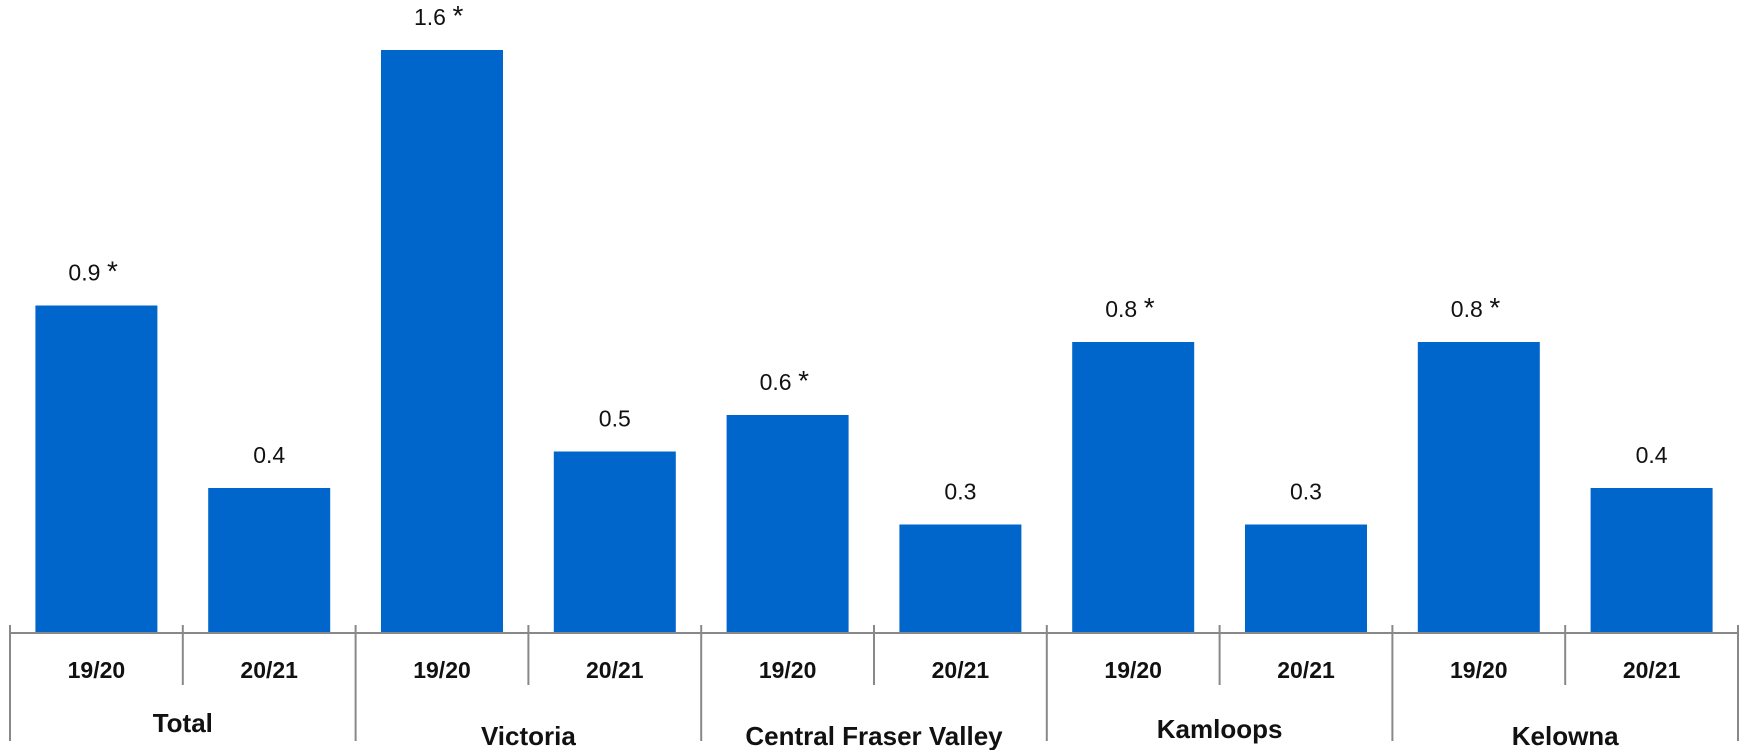  Describe the element at coordinates (615, 419) in the screenshot. I see `data-label: 0.5` at that location.